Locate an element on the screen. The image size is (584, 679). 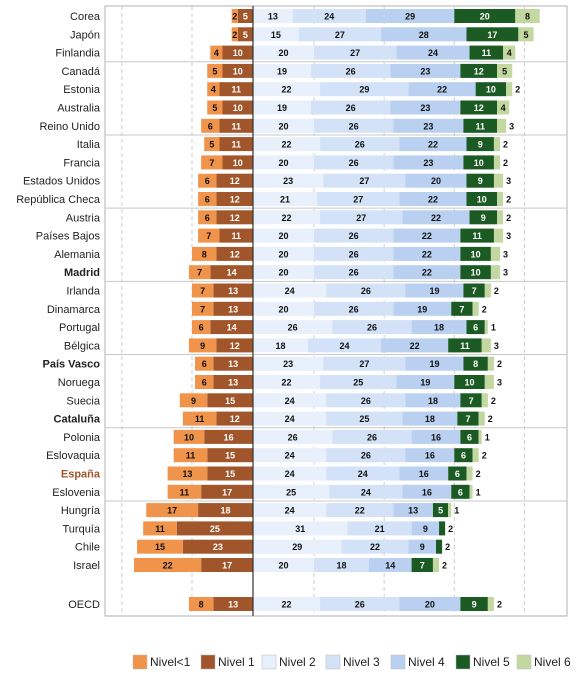
data-label: 16 is located at coordinates (436, 437).